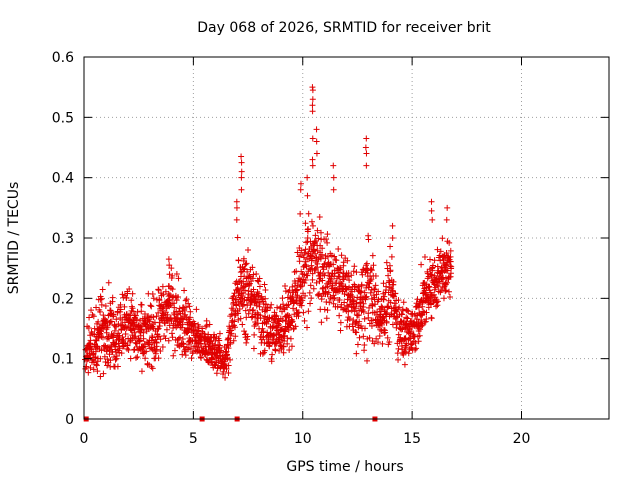 The image size is (640, 480). What do you see at coordinates (84, 439) in the screenshot?
I see `x-tick-label: 0` at bounding box center [84, 439].